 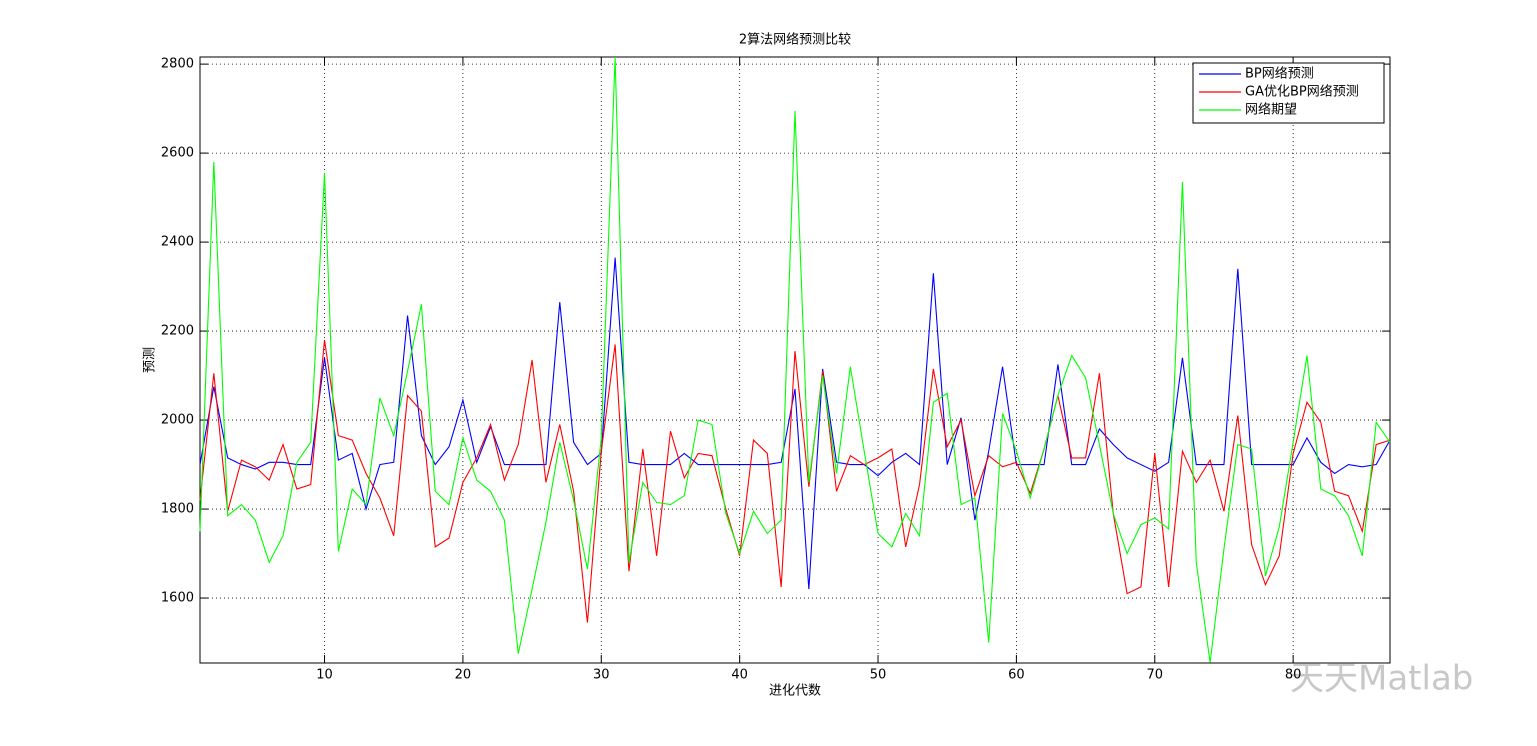 What do you see at coordinates (177, 420) in the screenshot?
I see `y-tick-label: 2000` at bounding box center [177, 420].